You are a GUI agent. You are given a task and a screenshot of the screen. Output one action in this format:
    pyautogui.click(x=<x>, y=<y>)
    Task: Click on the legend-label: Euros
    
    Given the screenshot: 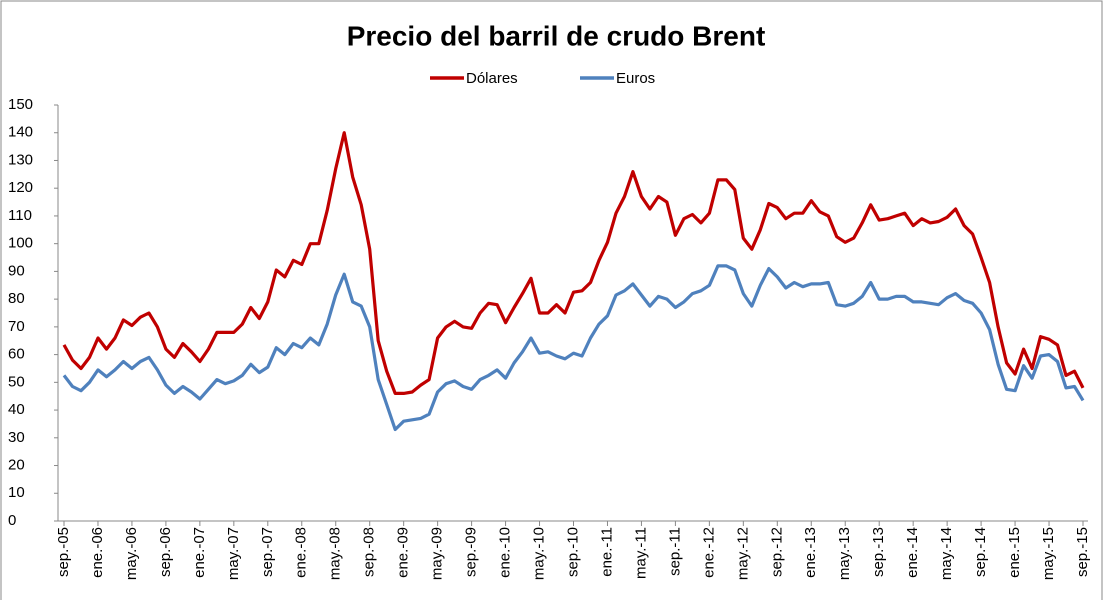 What is the action you would take?
    pyautogui.click(x=635, y=78)
    